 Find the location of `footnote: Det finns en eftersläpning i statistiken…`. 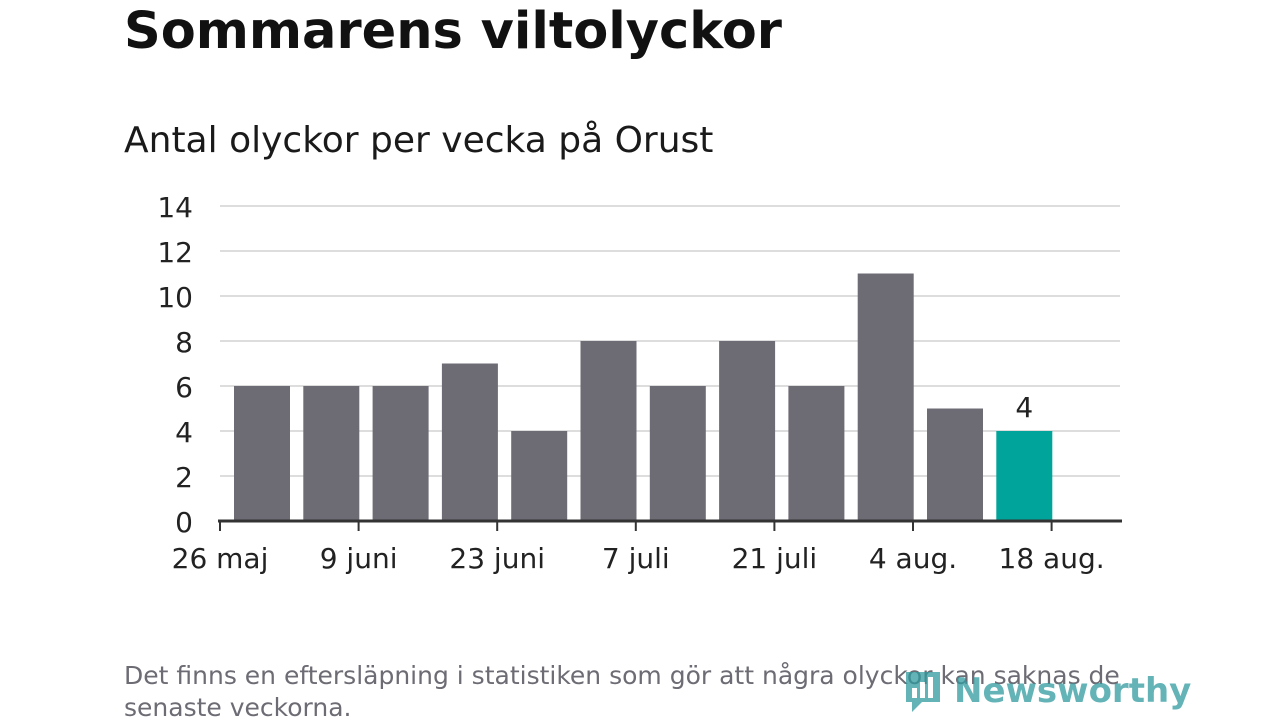

footnote: Det finns en eftersläpning i statistiken… is located at coordinates (622, 690).